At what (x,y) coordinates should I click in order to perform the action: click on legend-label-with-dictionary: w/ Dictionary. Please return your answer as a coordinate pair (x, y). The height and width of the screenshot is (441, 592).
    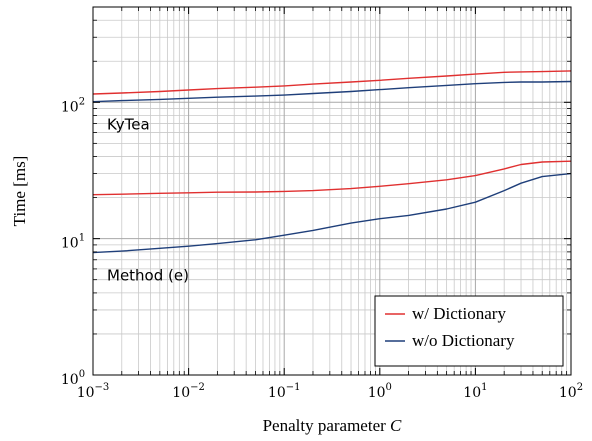
    Looking at the image, I should click on (459, 313).